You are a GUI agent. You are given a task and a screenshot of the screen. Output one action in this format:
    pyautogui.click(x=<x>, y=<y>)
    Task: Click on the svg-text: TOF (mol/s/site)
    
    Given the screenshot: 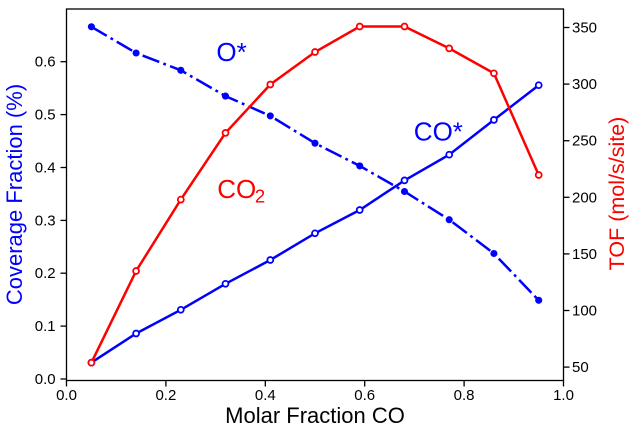 What is the action you would take?
    pyautogui.click(x=617, y=194)
    